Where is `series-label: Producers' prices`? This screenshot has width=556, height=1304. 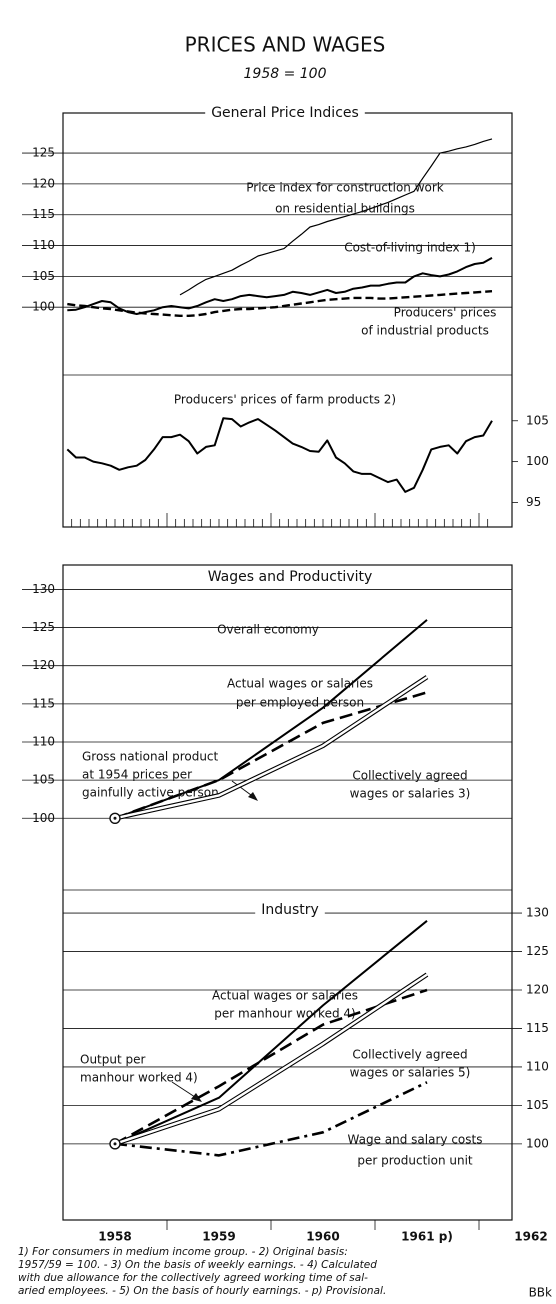 series-label: Producers' prices is located at coordinates (445, 313).